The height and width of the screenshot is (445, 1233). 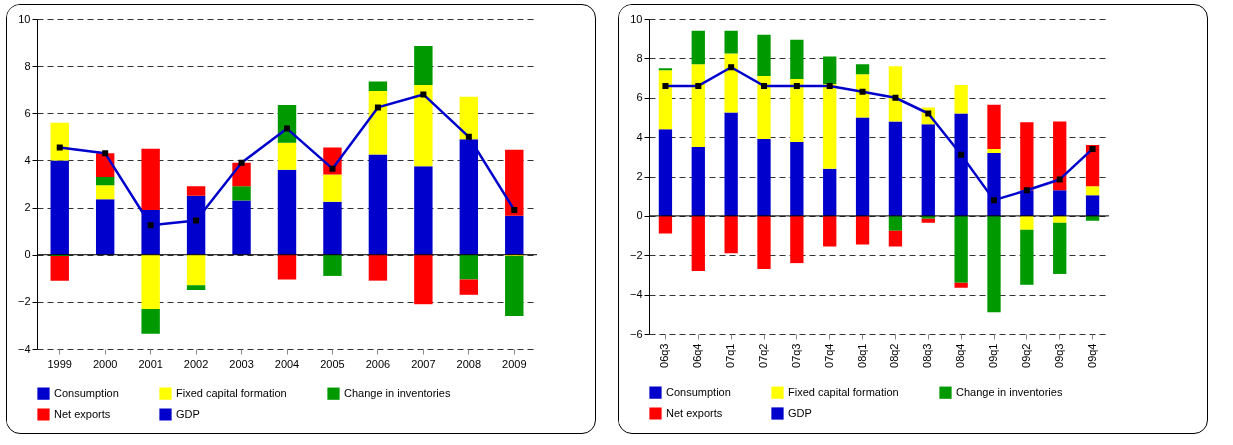 I want to click on x-tick-label: 2007, so click(x=423, y=363).